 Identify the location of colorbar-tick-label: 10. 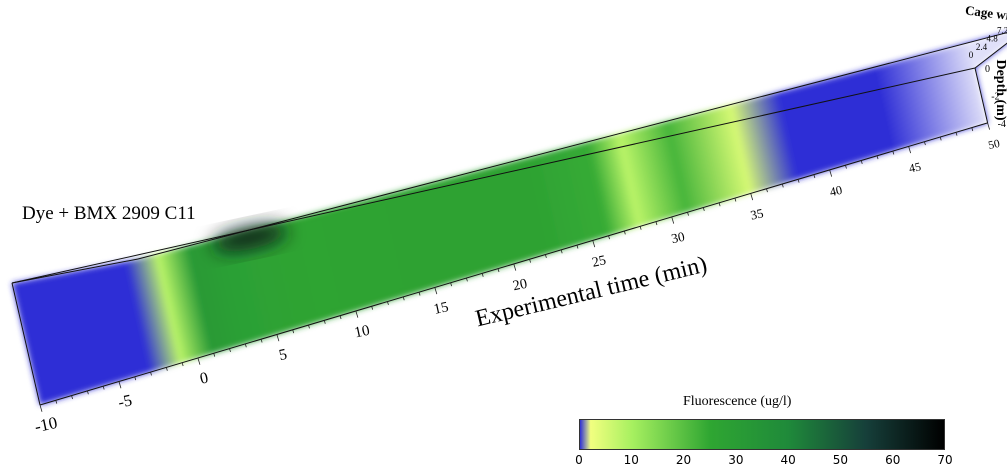
(631, 460).